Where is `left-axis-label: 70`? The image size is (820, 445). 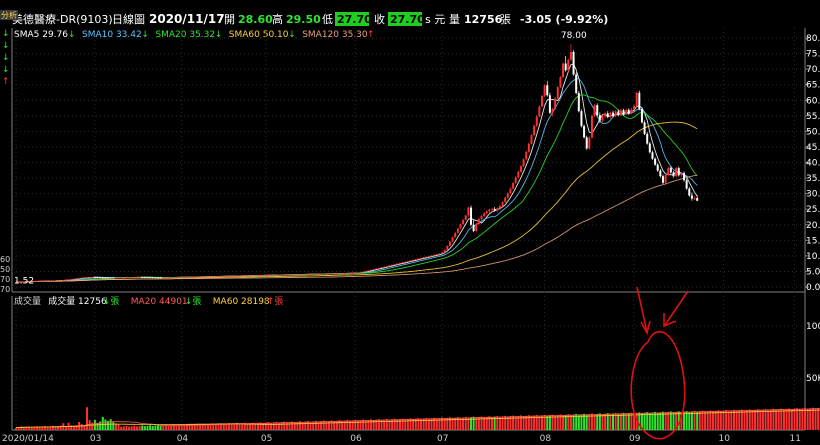 left-axis-label: 70 is located at coordinates (5, 279).